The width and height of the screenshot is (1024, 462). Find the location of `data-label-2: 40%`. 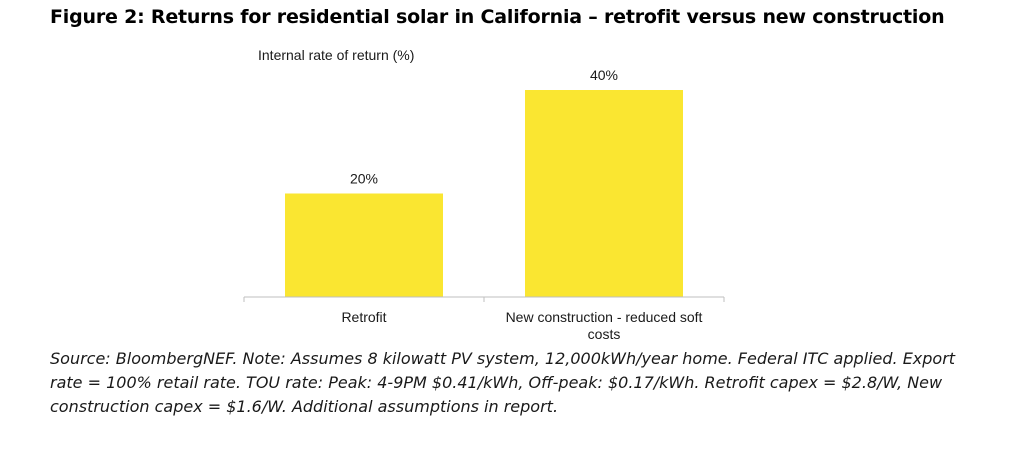

data-label-2: 40% is located at coordinates (604, 75).